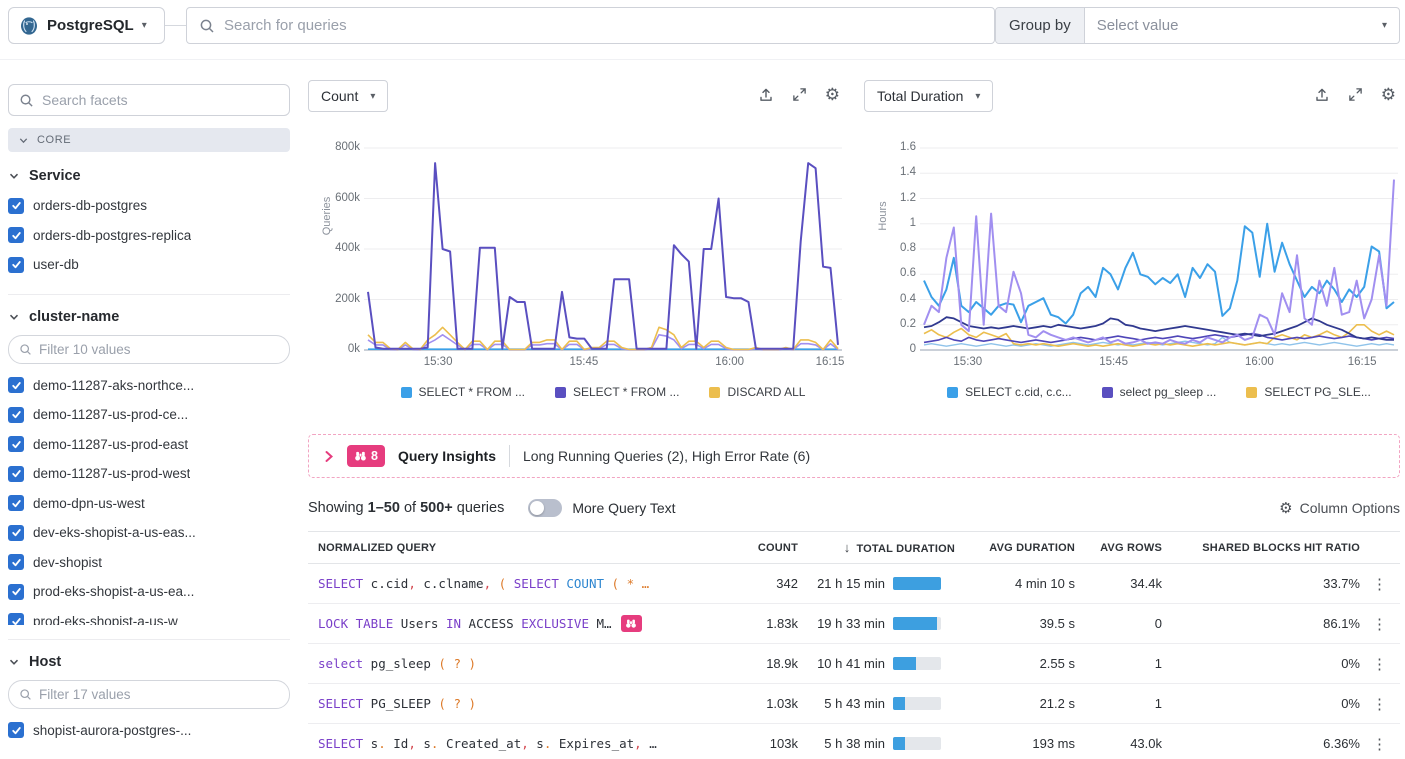 This screenshot has height=759, width=1405. What do you see at coordinates (1158, 328) in the screenshot?
I see `series-line` at bounding box center [1158, 328].